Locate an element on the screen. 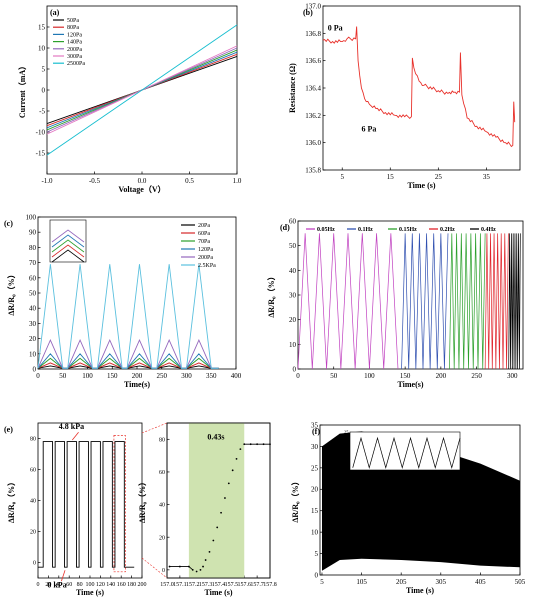 The image size is (549, 605). inset-y-tick-label: 15 is located at coordinates (346, 447).